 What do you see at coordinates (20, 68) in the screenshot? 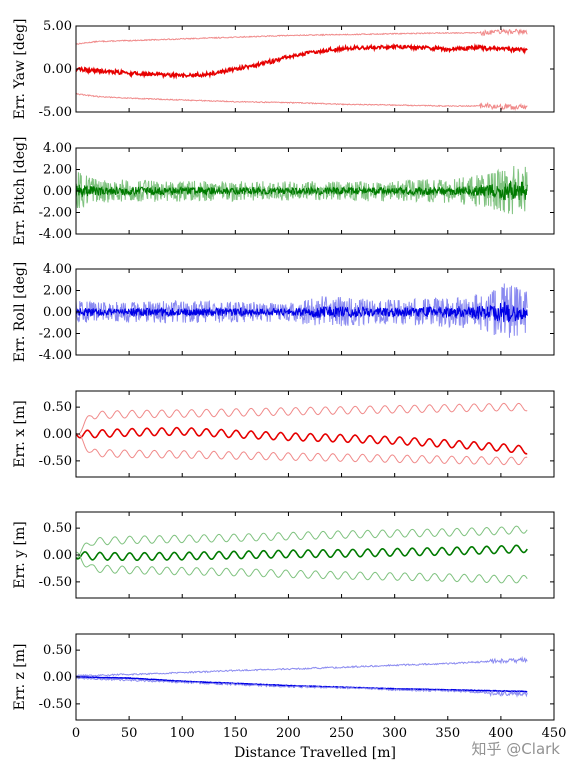
I see `y-axis-label: Err. Yaw [deg]` at bounding box center [20, 68].